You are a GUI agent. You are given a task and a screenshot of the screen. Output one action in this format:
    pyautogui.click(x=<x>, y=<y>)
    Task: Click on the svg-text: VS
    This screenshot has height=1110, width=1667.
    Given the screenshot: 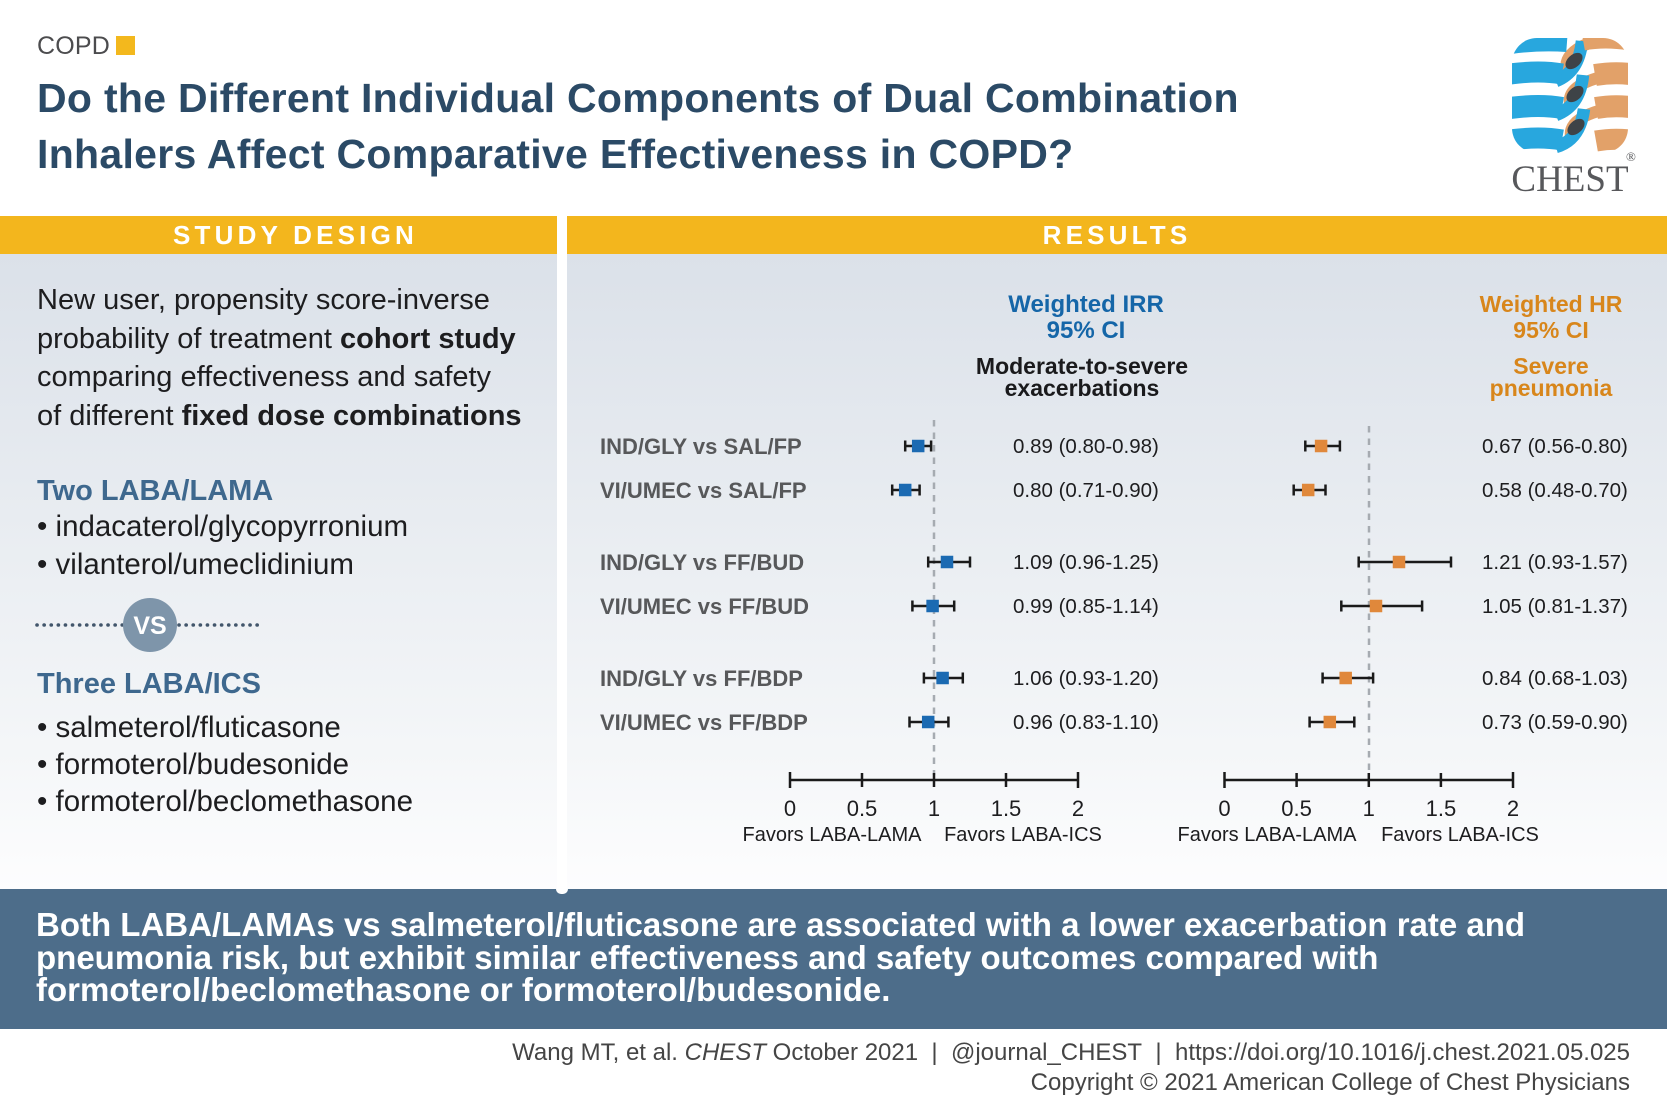 What is the action you would take?
    pyautogui.click(x=149, y=626)
    